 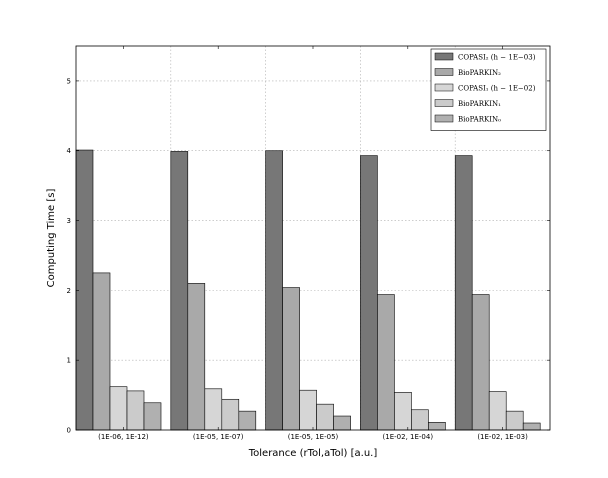 I want to click on y-tick-label: 1, so click(x=69, y=361).